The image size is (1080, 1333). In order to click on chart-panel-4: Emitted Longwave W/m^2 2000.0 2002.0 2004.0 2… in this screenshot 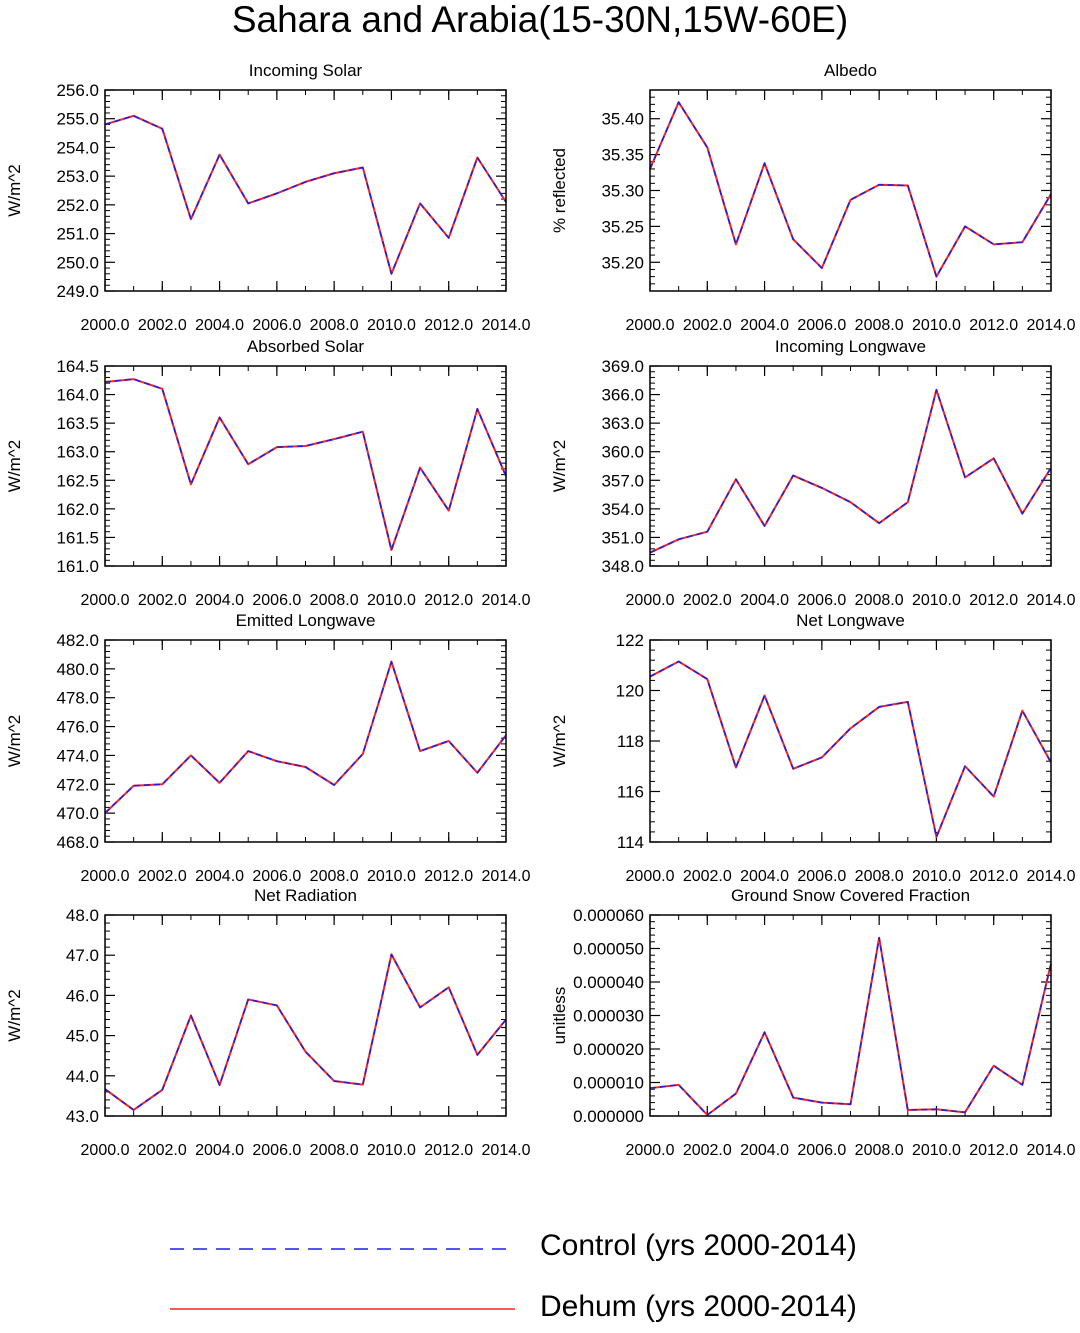, I will do `click(268, 748)`.